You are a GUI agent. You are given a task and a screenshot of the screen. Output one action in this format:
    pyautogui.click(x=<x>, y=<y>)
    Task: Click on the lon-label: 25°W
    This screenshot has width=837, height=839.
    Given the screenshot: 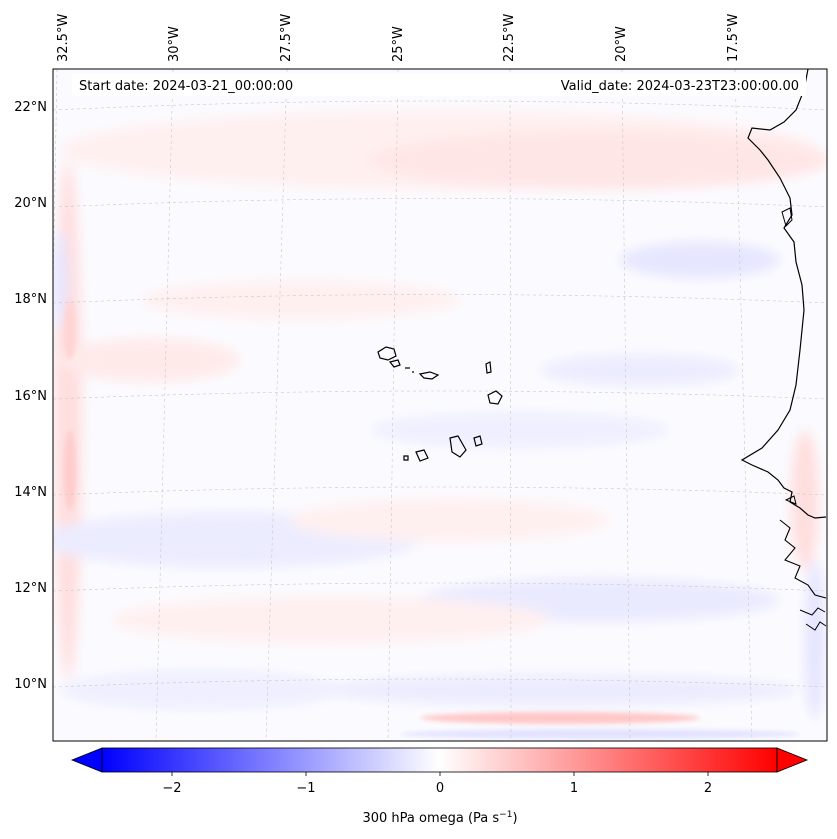 What is the action you would take?
    pyautogui.click(x=398, y=44)
    